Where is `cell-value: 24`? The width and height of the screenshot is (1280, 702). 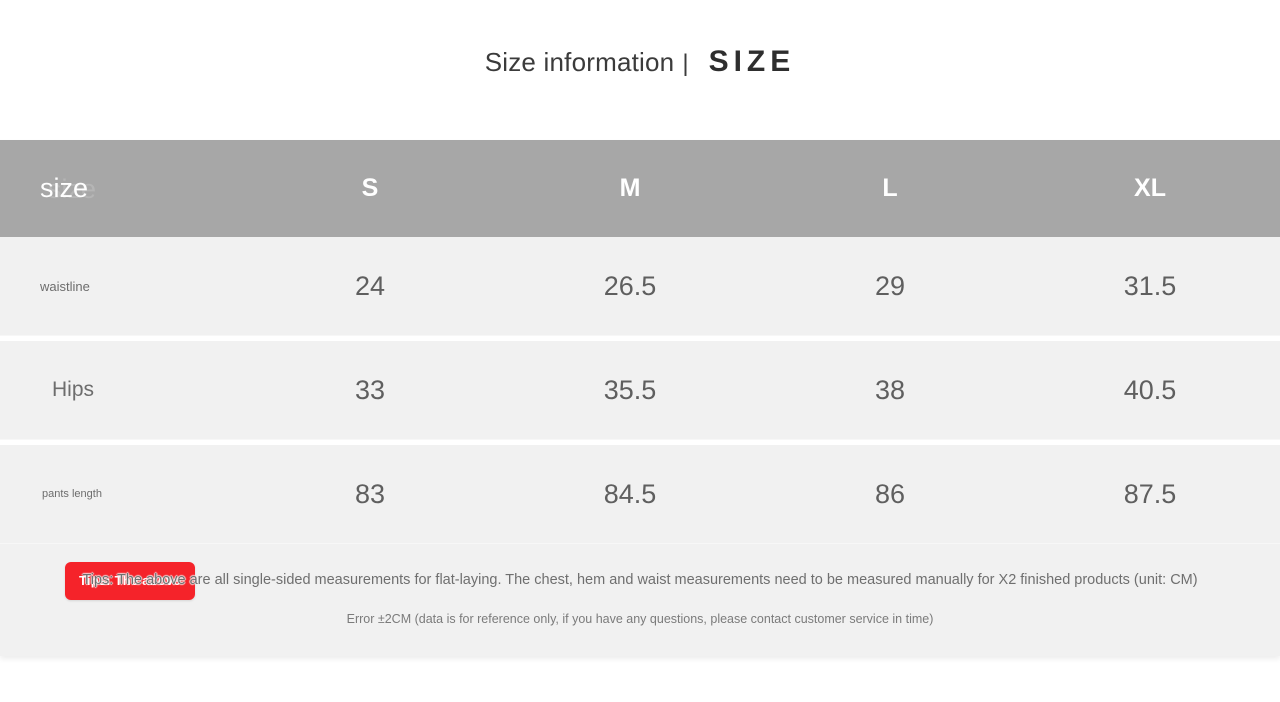 cell-value: 24 is located at coordinates (370, 285).